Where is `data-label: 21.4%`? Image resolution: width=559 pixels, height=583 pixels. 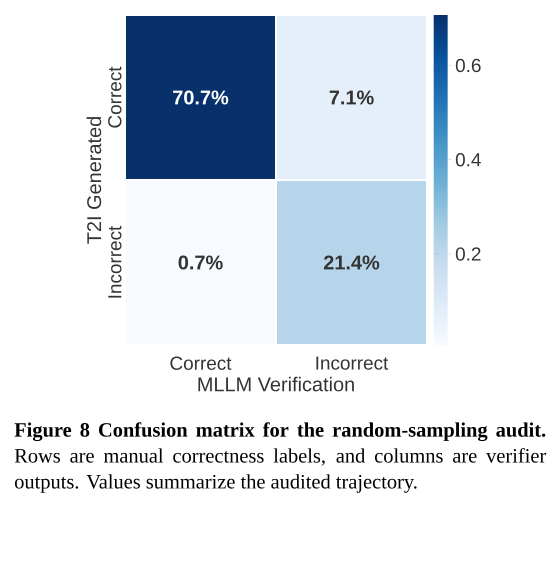 data-label: 21.4% is located at coordinates (352, 262).